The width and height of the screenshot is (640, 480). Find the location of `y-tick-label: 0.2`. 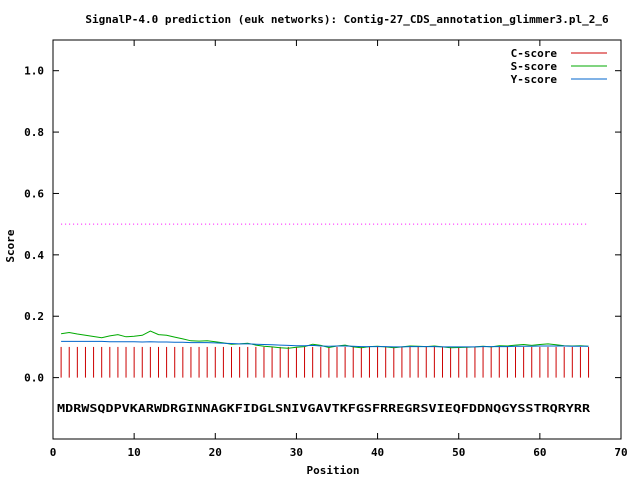

y-tick-label: 0.2 is located at coordinates (34, 316).